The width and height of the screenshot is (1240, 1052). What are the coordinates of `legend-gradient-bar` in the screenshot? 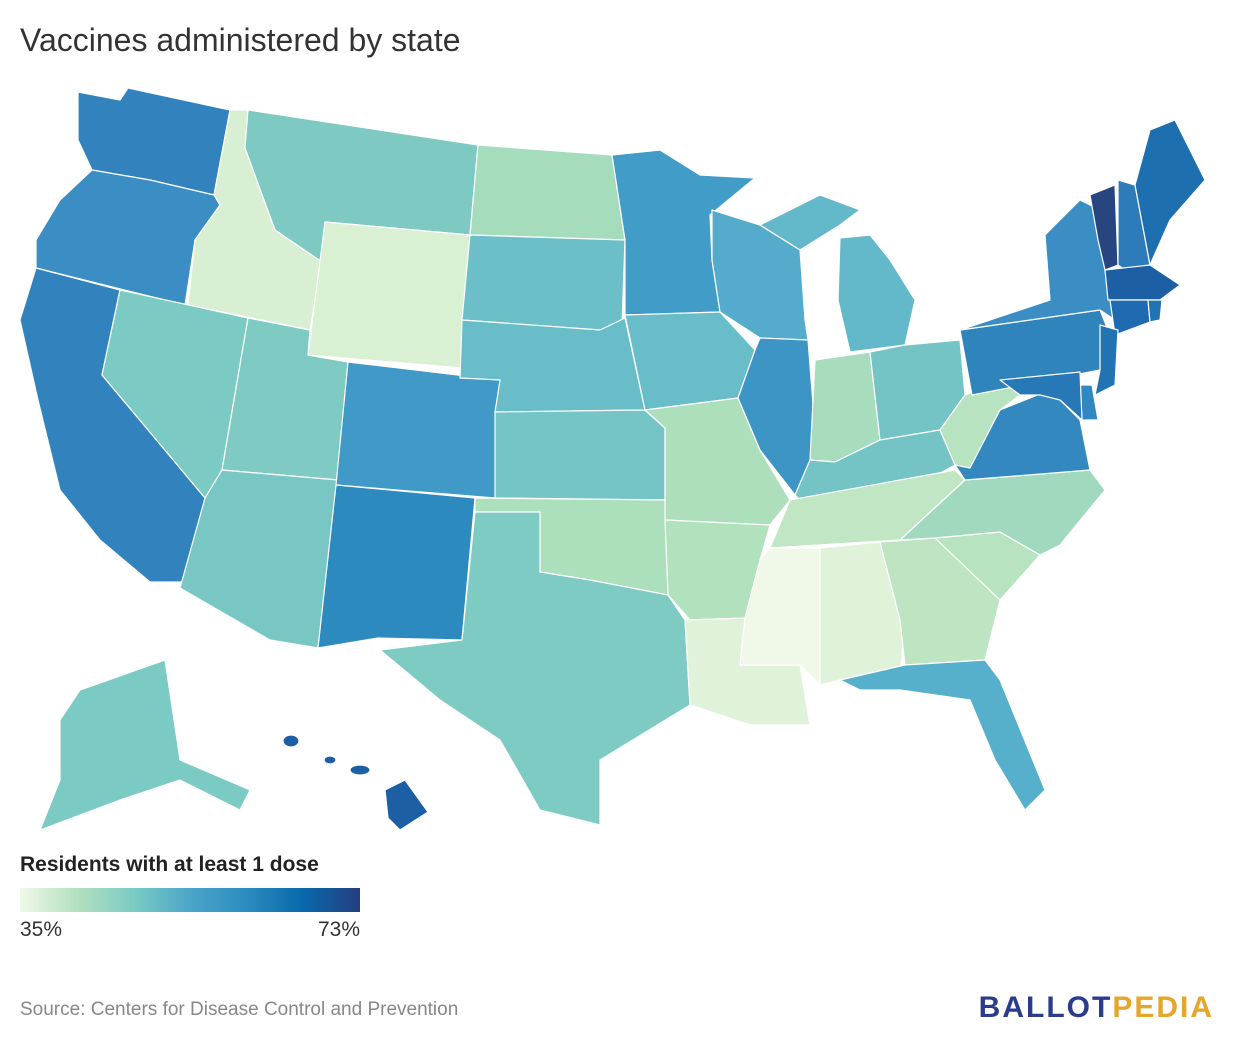 It's located at (190, 900).